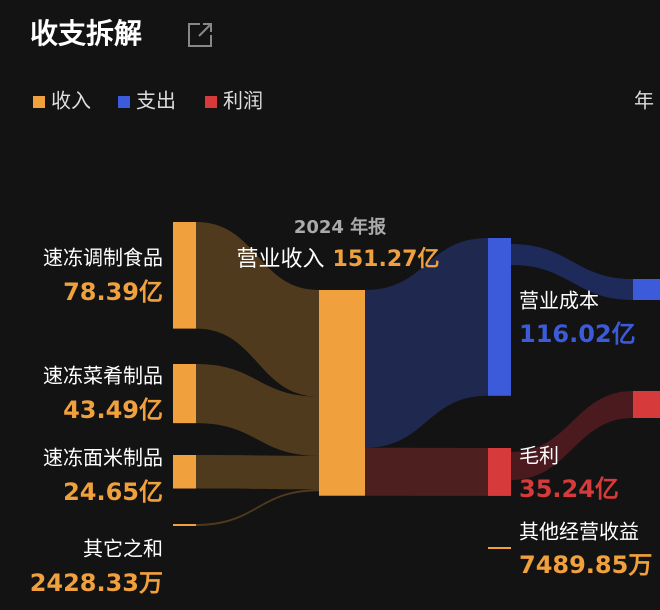 The width and height of the screenshot is (660, 610). What do you see at coordinates (340, 227) in the screenshot?
I see `period-label: 2024 年报` at bounding box center [340, 227].